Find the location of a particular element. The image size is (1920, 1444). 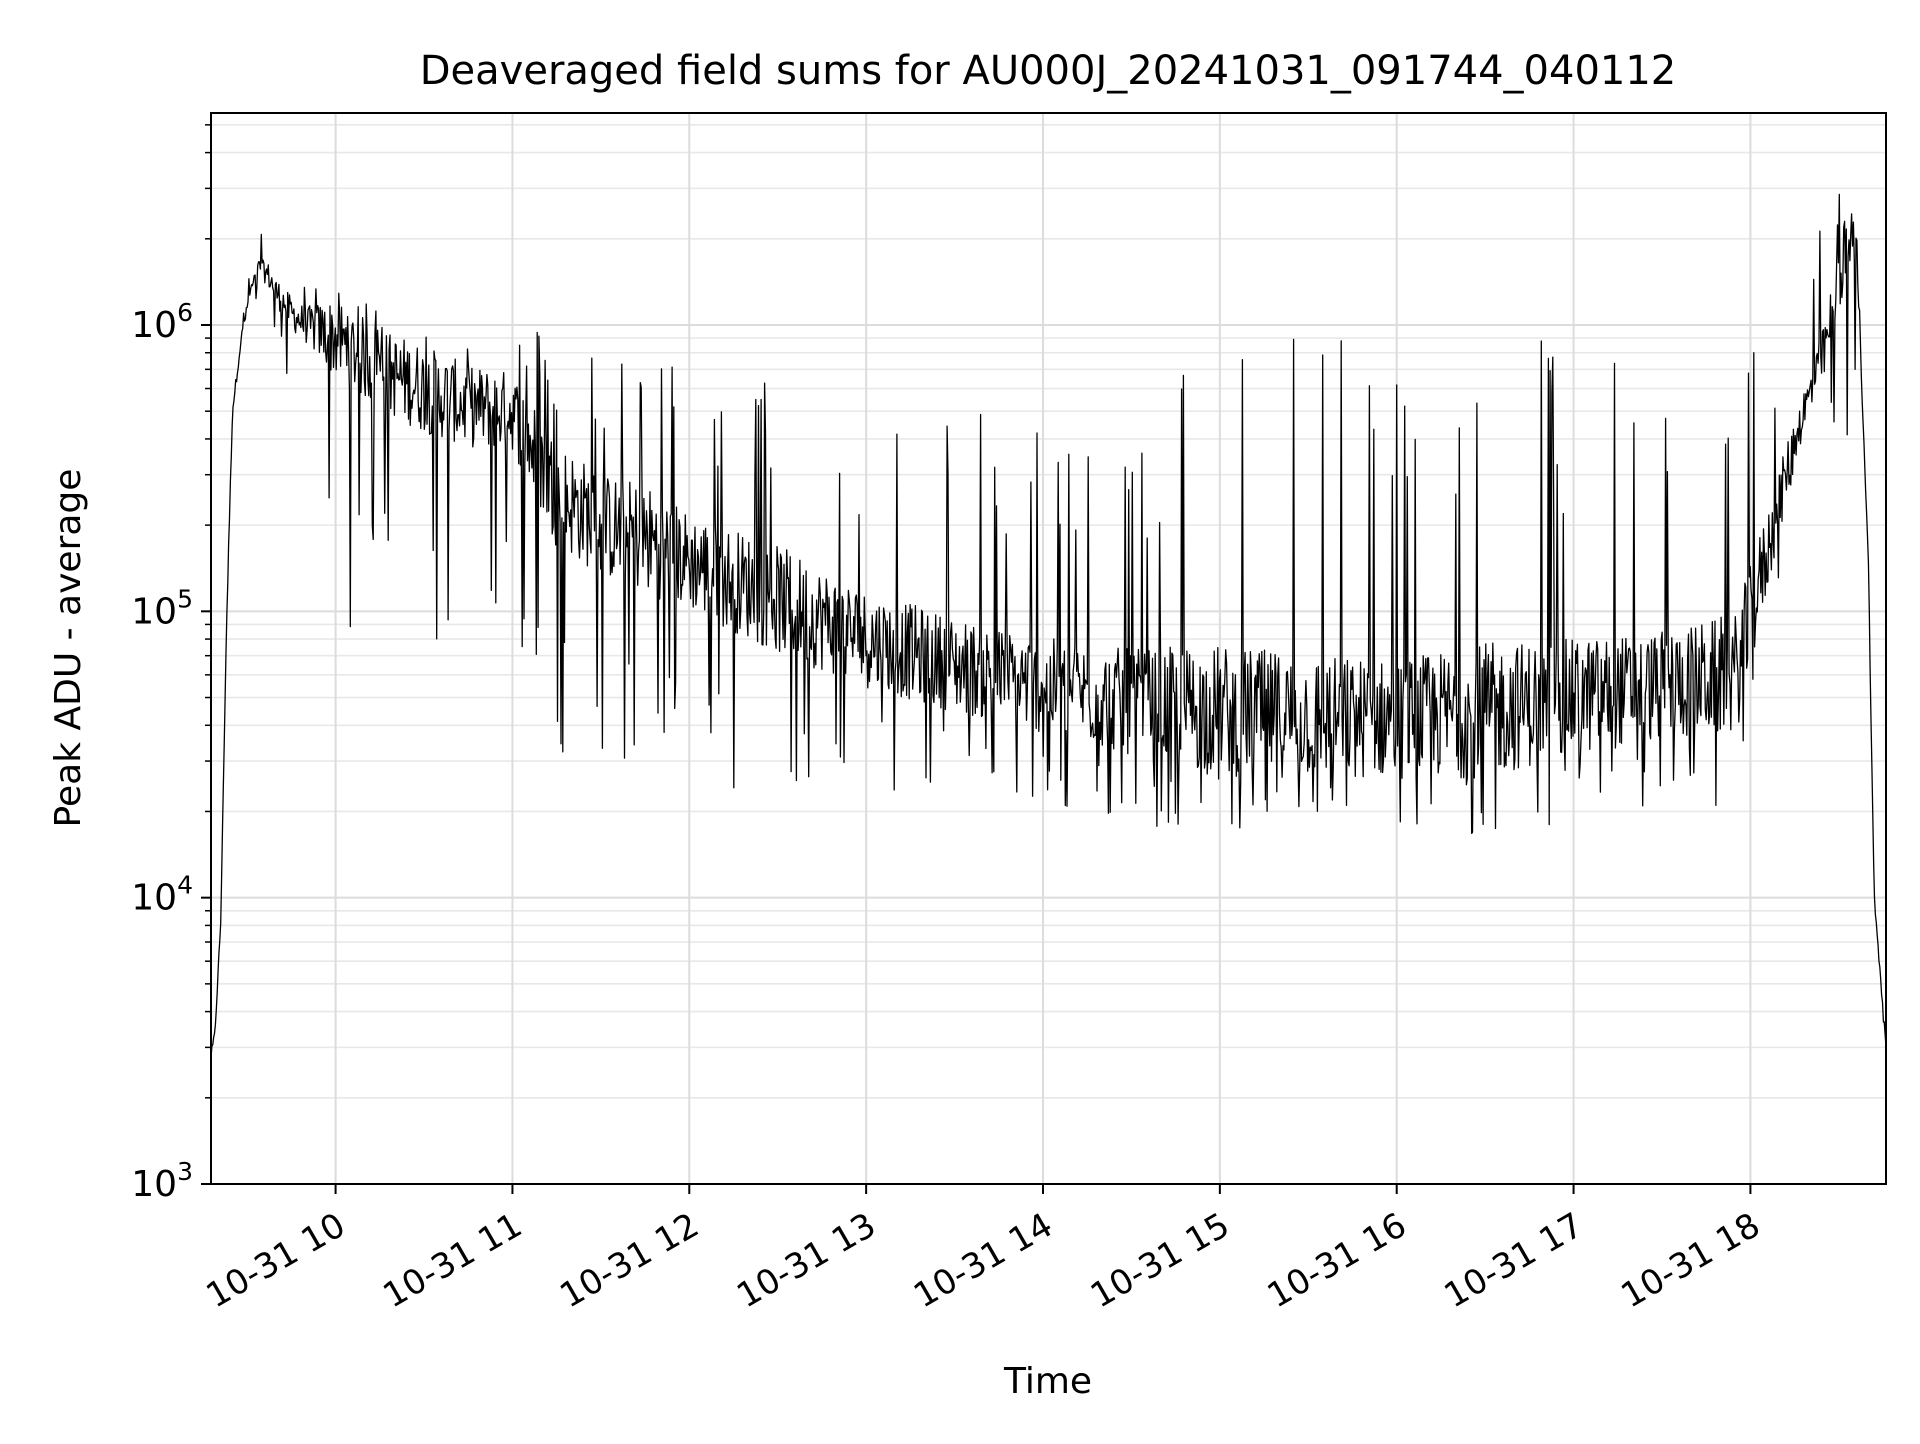

y-axis-label: Peak ADU - average is located at coordinates (68, 648).